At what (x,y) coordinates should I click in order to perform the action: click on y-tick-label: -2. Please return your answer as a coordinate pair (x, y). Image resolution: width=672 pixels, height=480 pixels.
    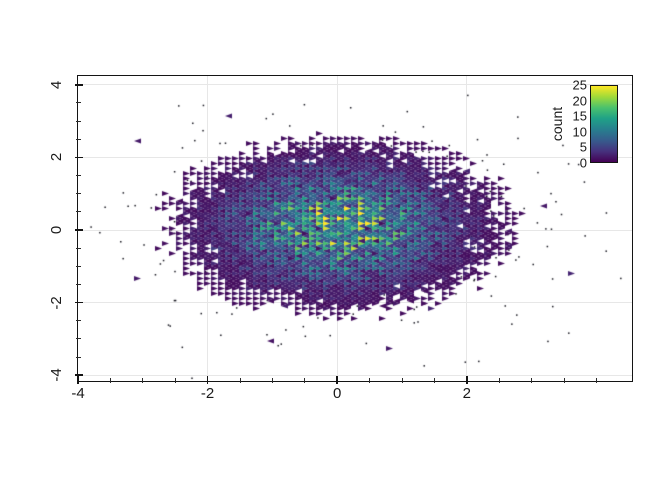
    Looking at the image, I should click on (56, 302).